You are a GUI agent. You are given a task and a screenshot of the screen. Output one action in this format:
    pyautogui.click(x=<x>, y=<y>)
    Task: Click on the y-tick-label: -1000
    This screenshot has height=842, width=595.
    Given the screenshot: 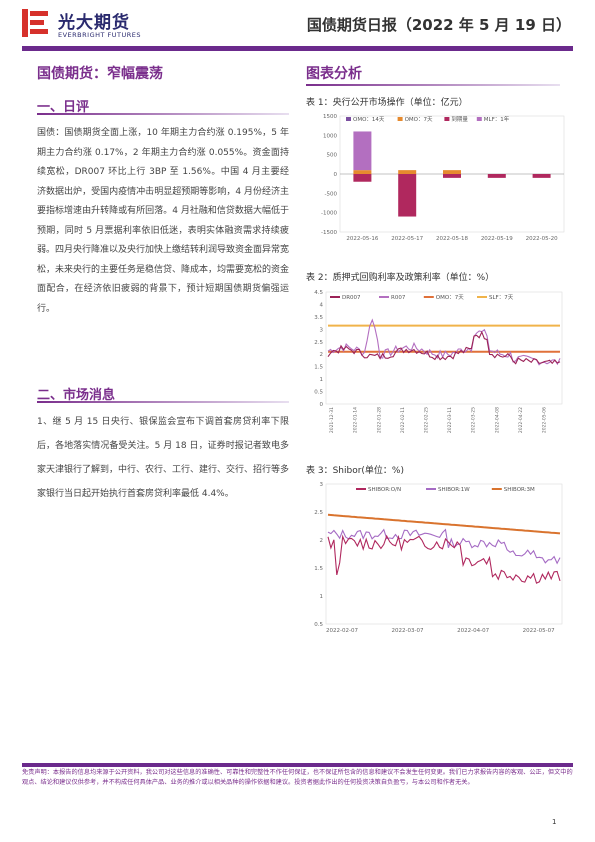 What is the action you would take?
    pyautogui.click(x=329, y=214)
    